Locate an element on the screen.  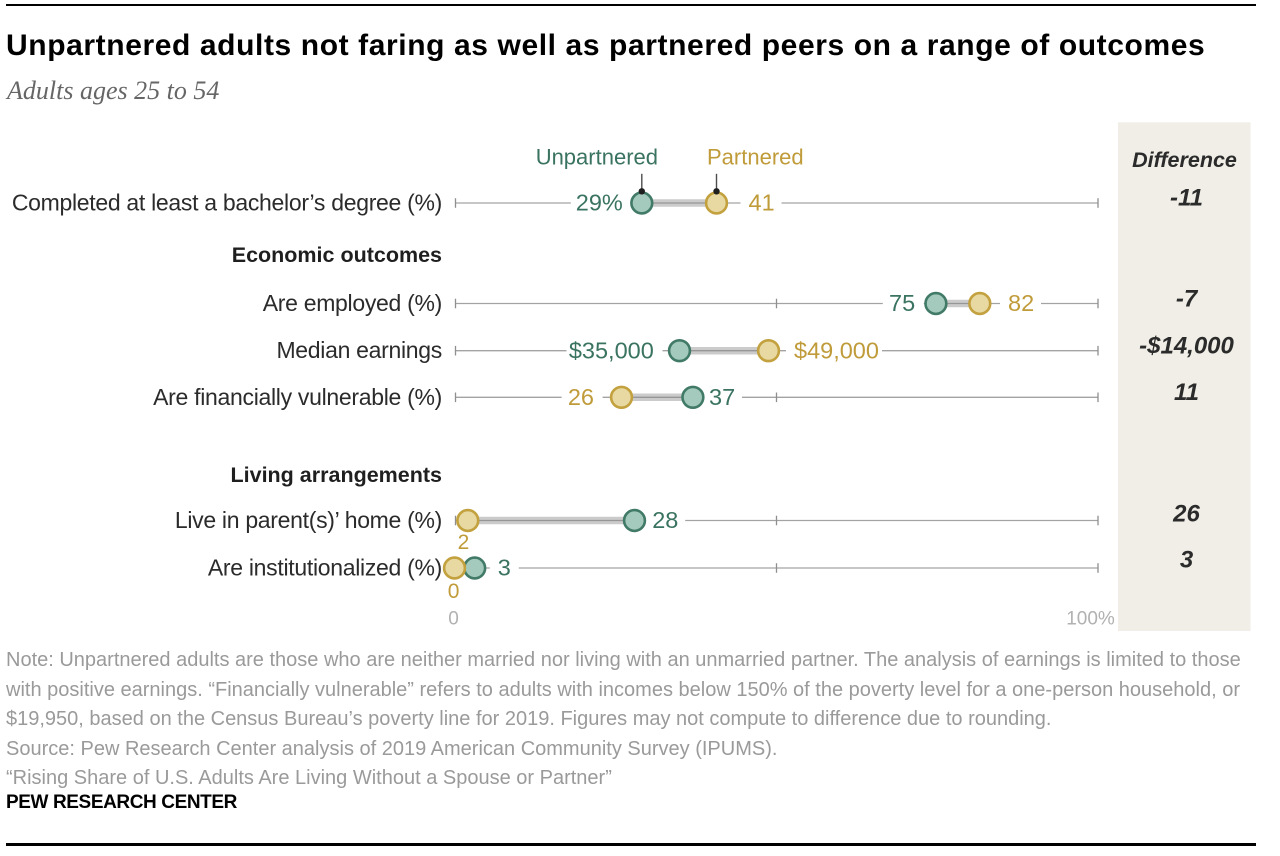
svg-text: Are financially vulnerable (%) is located at coordinates (297, 397).